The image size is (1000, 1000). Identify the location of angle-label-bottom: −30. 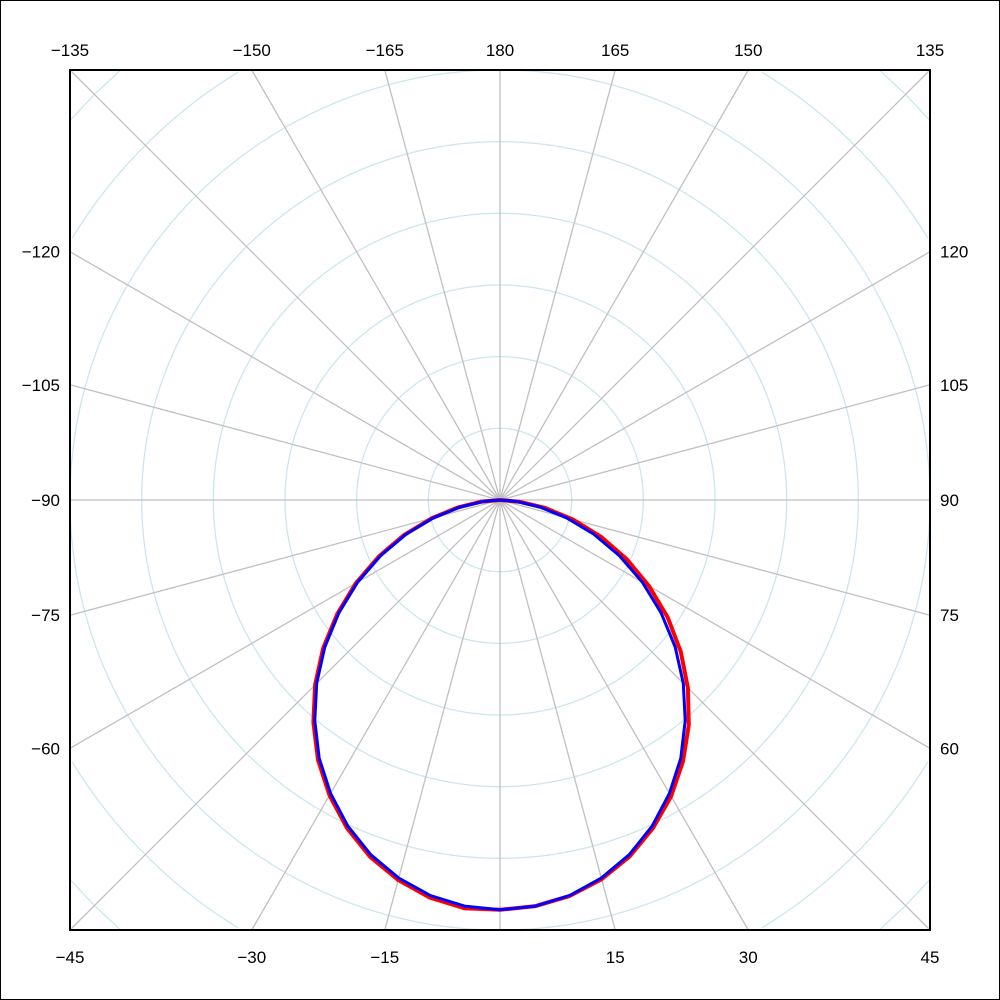
(251, 957).